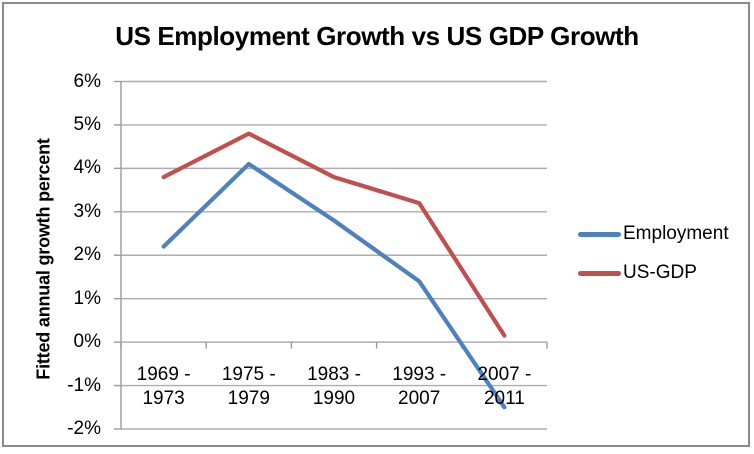 This screenshot has width=754, height=454. Describe the element at coordinates (84, 428) in the screenshot. I see `y-tick-label: -2%` at that location.